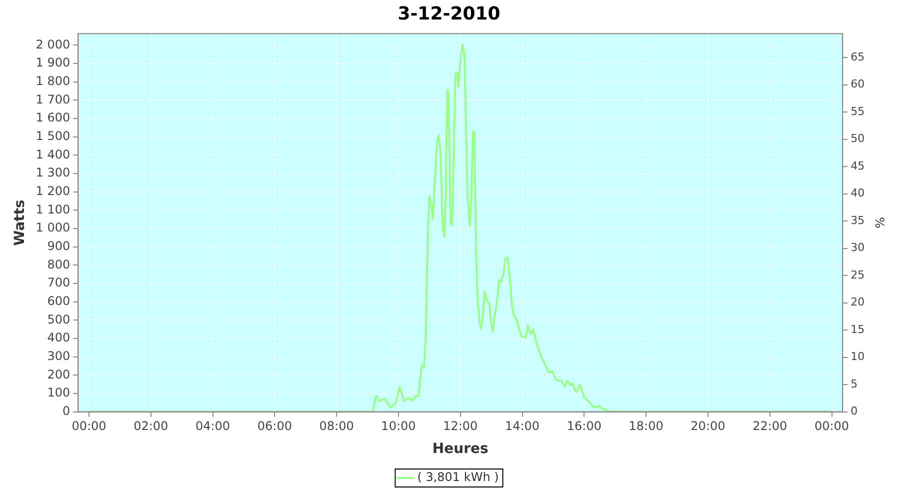  Describe the element at coordinates (53, 81) in the screenshot. I see `y-tick-label: 1 800` at that location.